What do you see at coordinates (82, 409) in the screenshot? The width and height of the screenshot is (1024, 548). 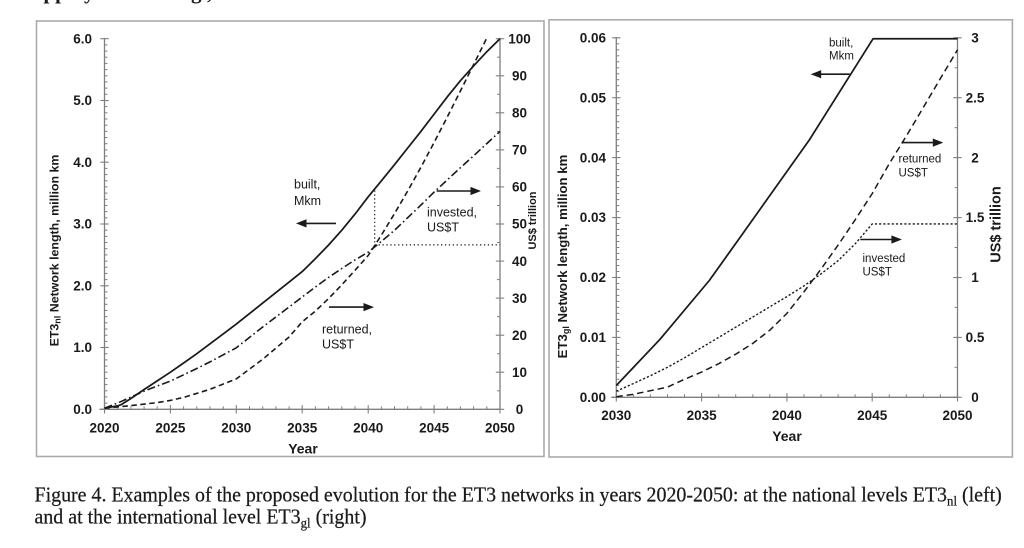 I see `svg-text: 0.0` at bounding box center [82, 409].